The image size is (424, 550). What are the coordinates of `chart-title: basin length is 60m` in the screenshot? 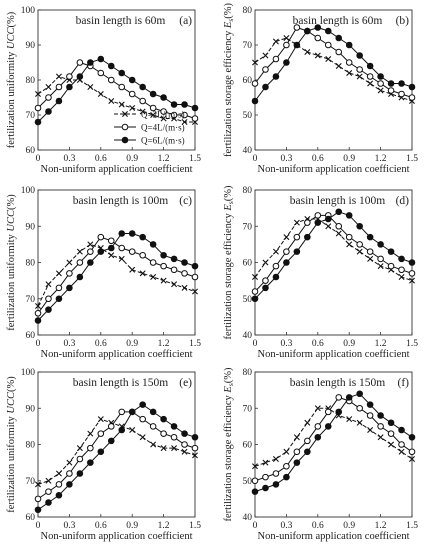 It's located at (121, 21).